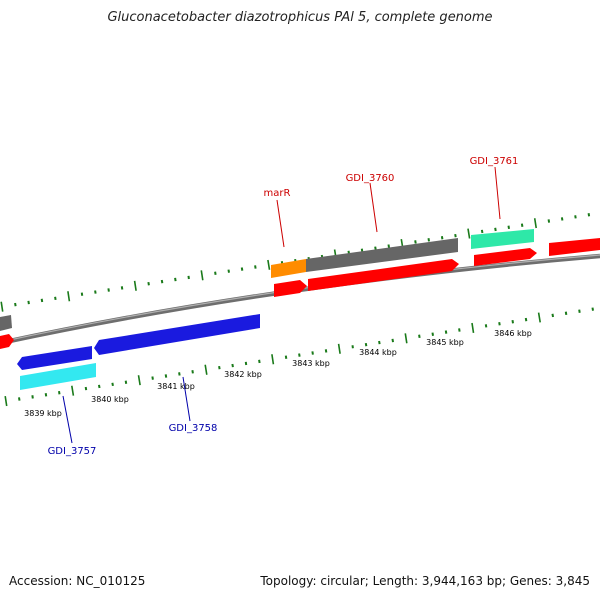  I want to click on gene-red-forward-left, so click(7, 341).